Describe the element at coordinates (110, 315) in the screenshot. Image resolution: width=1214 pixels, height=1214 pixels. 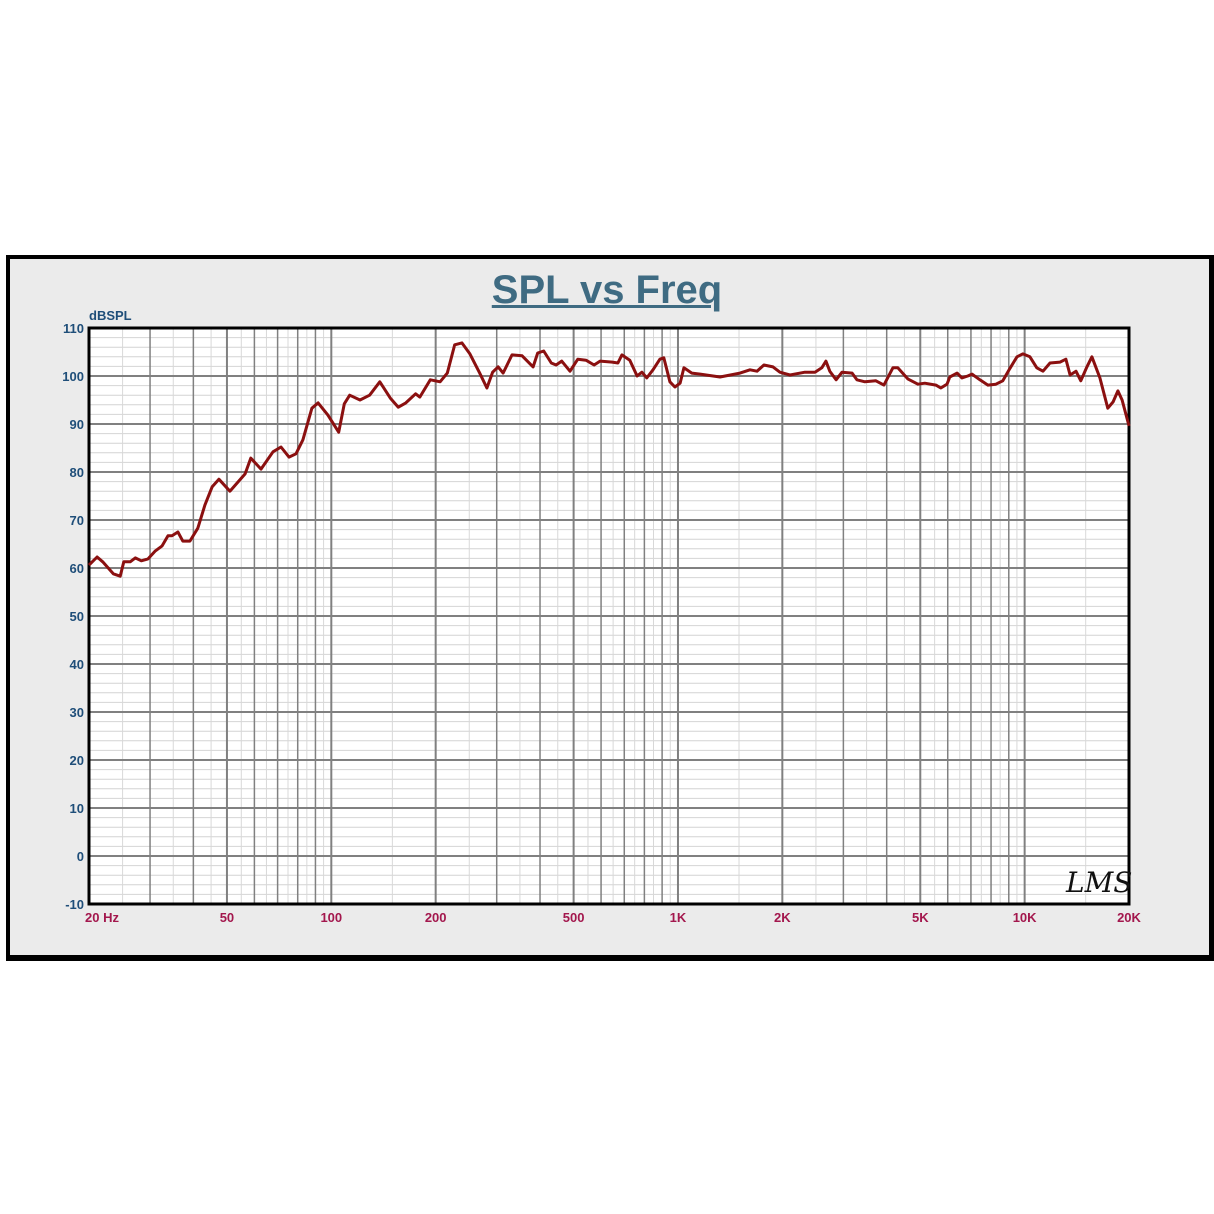
I see `y-axis-label: dBSPL` at that location.